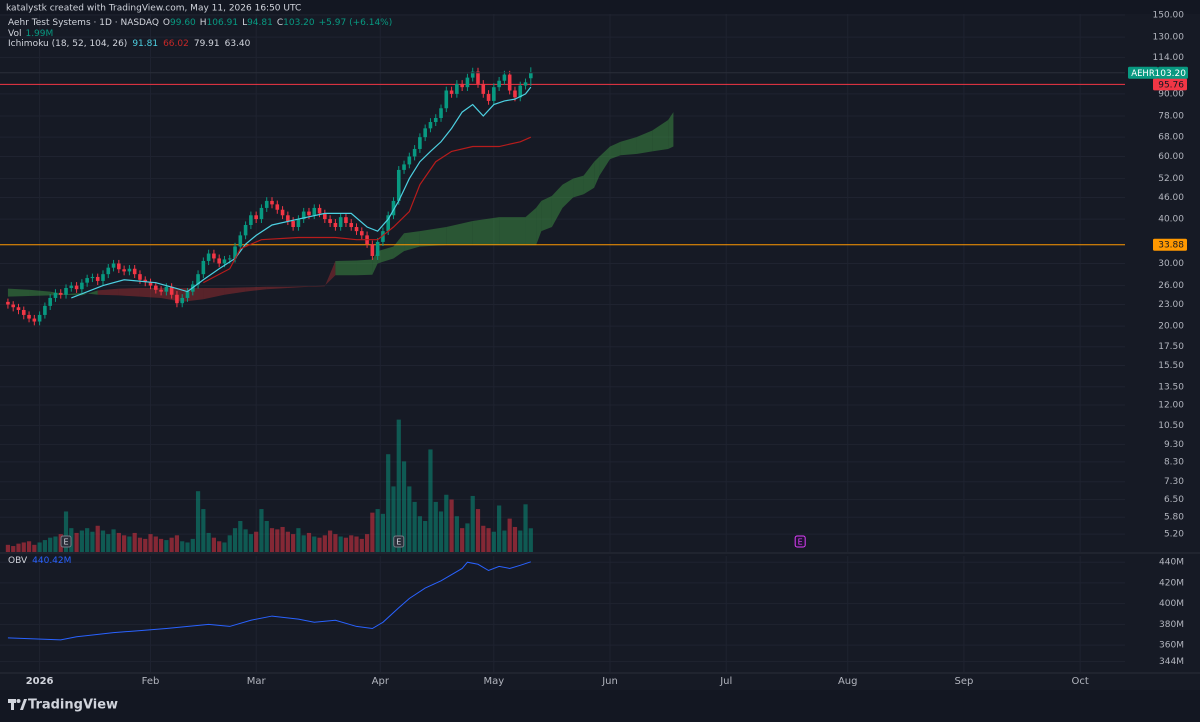 This screenshot has height=722, width=1200. Describe the element at coordinates (39, 34) in the screenshot. I see `legend-item: 1.99M` at that location.